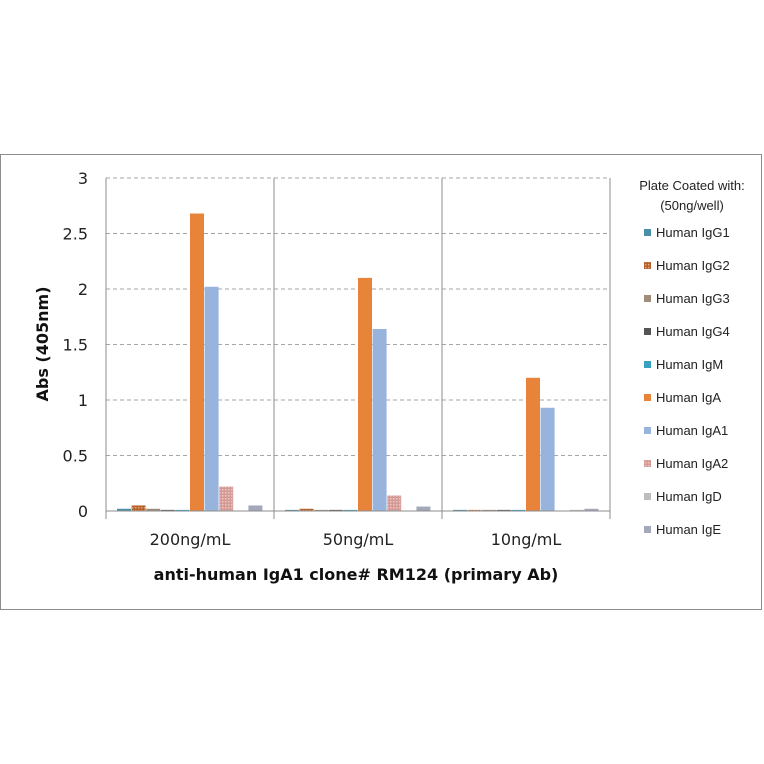 The image size is (764, 764). I want to click on y-tick-label: 1.5, so click(75, 345).